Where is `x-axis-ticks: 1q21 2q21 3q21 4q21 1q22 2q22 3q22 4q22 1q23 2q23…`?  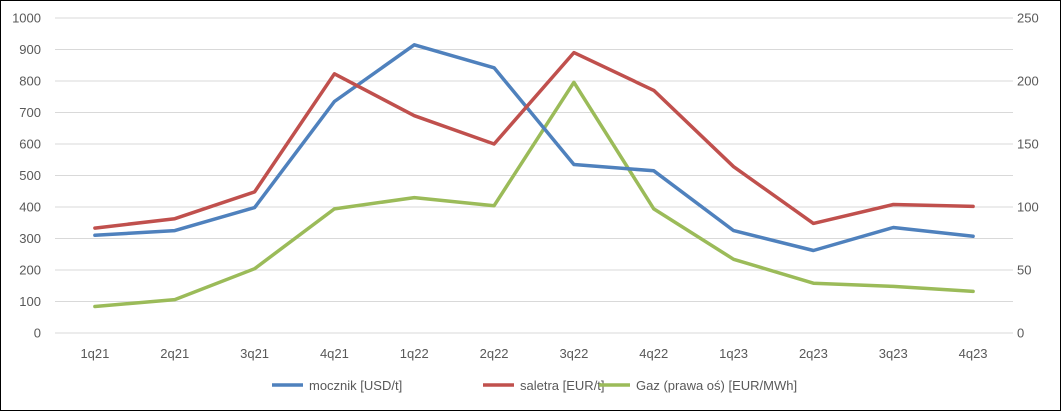 x-axis-ticks: 1q21 2q21 3q21 4q21 1q22 2q22 3q22 4q22 1q23 2q23… is located at coordinates (533, 353).